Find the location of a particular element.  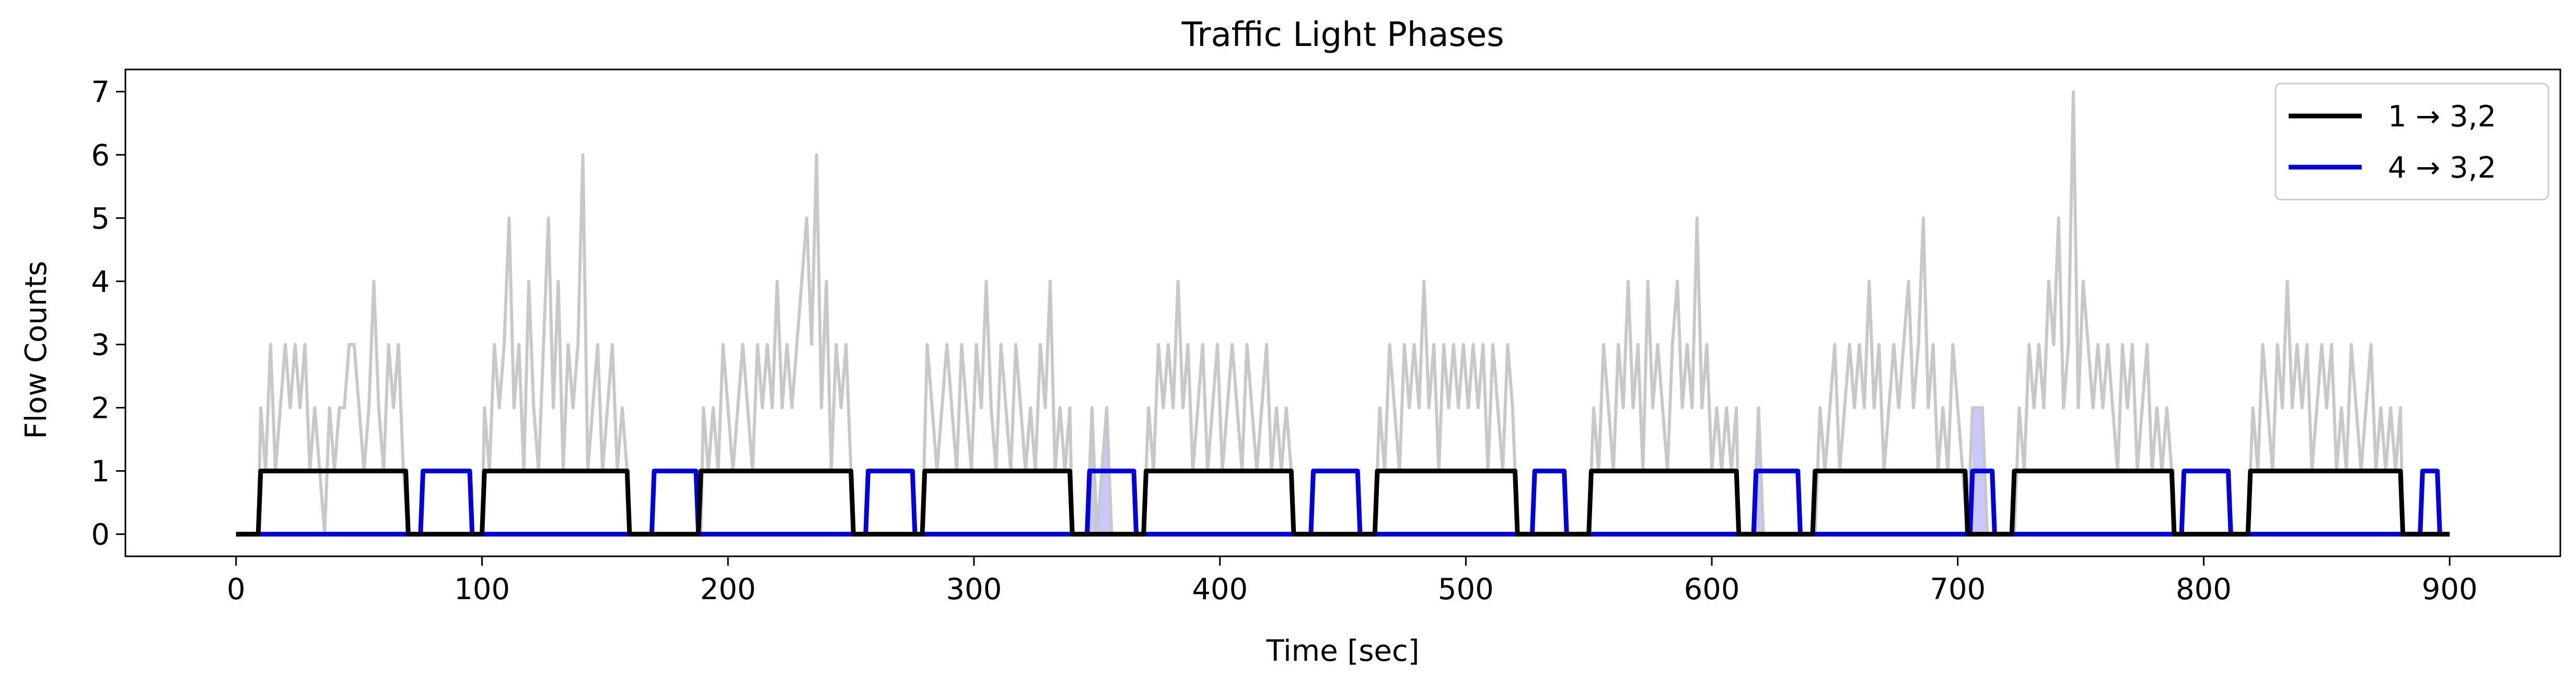

x-tick-label-500: 500 is located at coordinates (1466, 590).